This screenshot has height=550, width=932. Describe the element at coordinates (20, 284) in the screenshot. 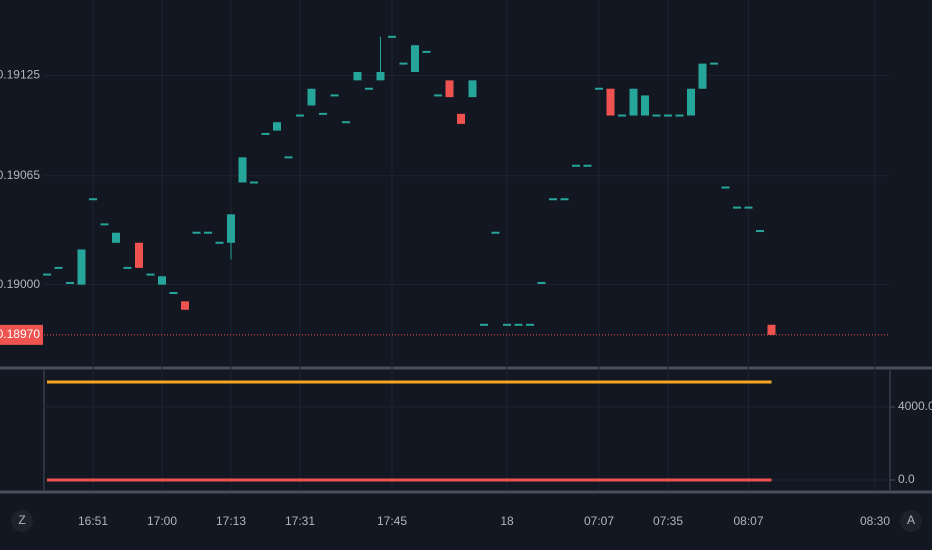

I see `y-tick-label: 0.19000` at that location.